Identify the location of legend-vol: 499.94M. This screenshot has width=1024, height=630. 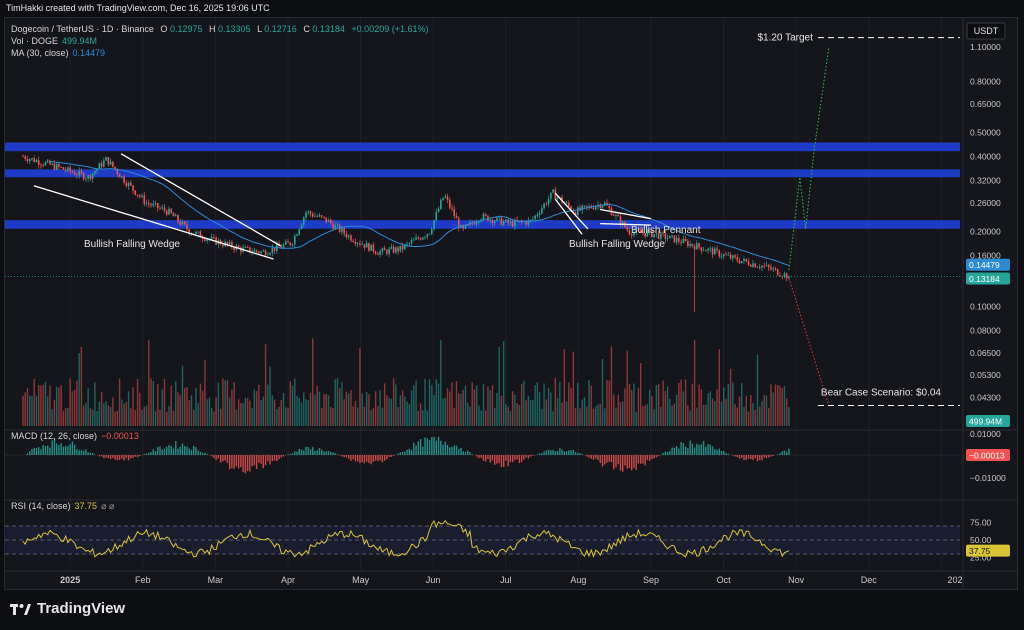
(79, 41).